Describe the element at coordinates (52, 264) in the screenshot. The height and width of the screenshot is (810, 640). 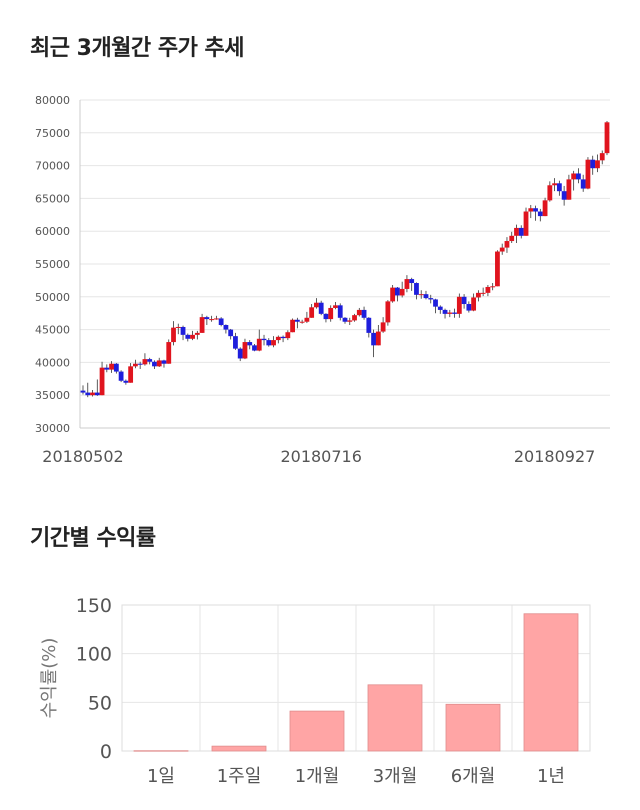
I see `y-tick-label: 55000` at that location.